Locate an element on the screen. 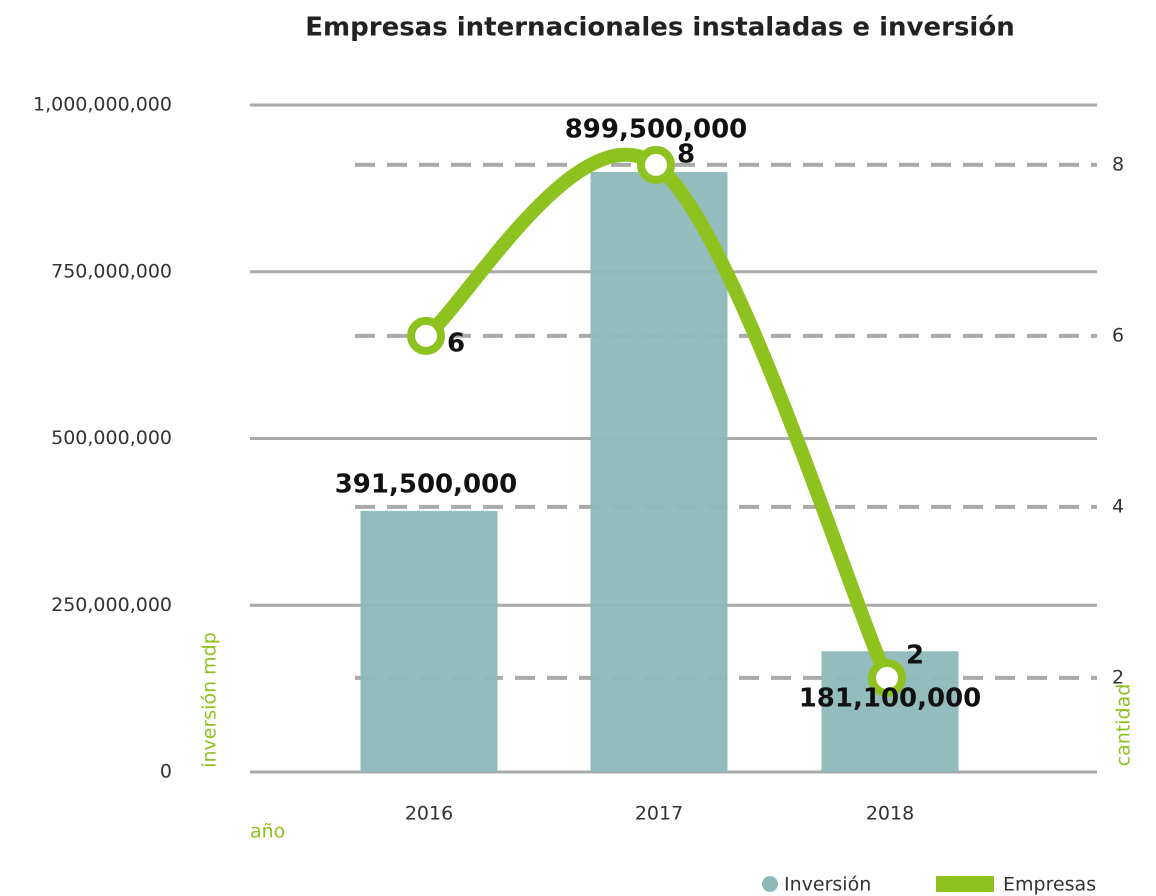 This screenshot has height=896, width=1156. y-tick-label: 1,000,000,000 is located at coordinates (102, 105).